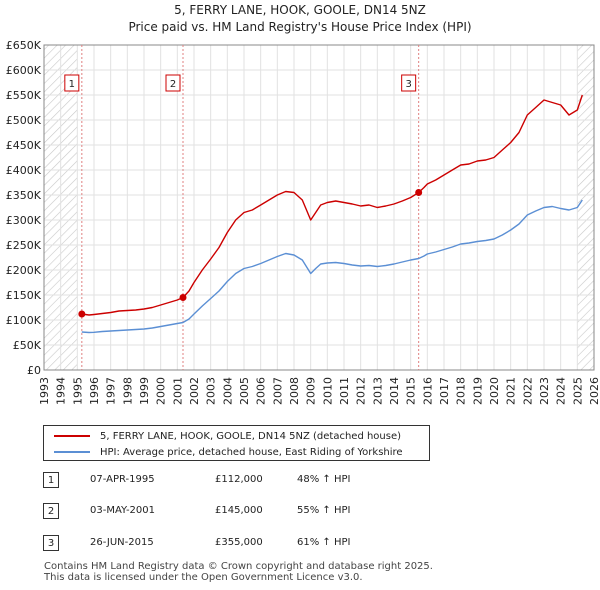 Image resolution: width=600 pixels, height=590 pixels. Describe the element at coordinates (24, 120) in the screenshot. I see `y-tick-label: £500K` at that location.